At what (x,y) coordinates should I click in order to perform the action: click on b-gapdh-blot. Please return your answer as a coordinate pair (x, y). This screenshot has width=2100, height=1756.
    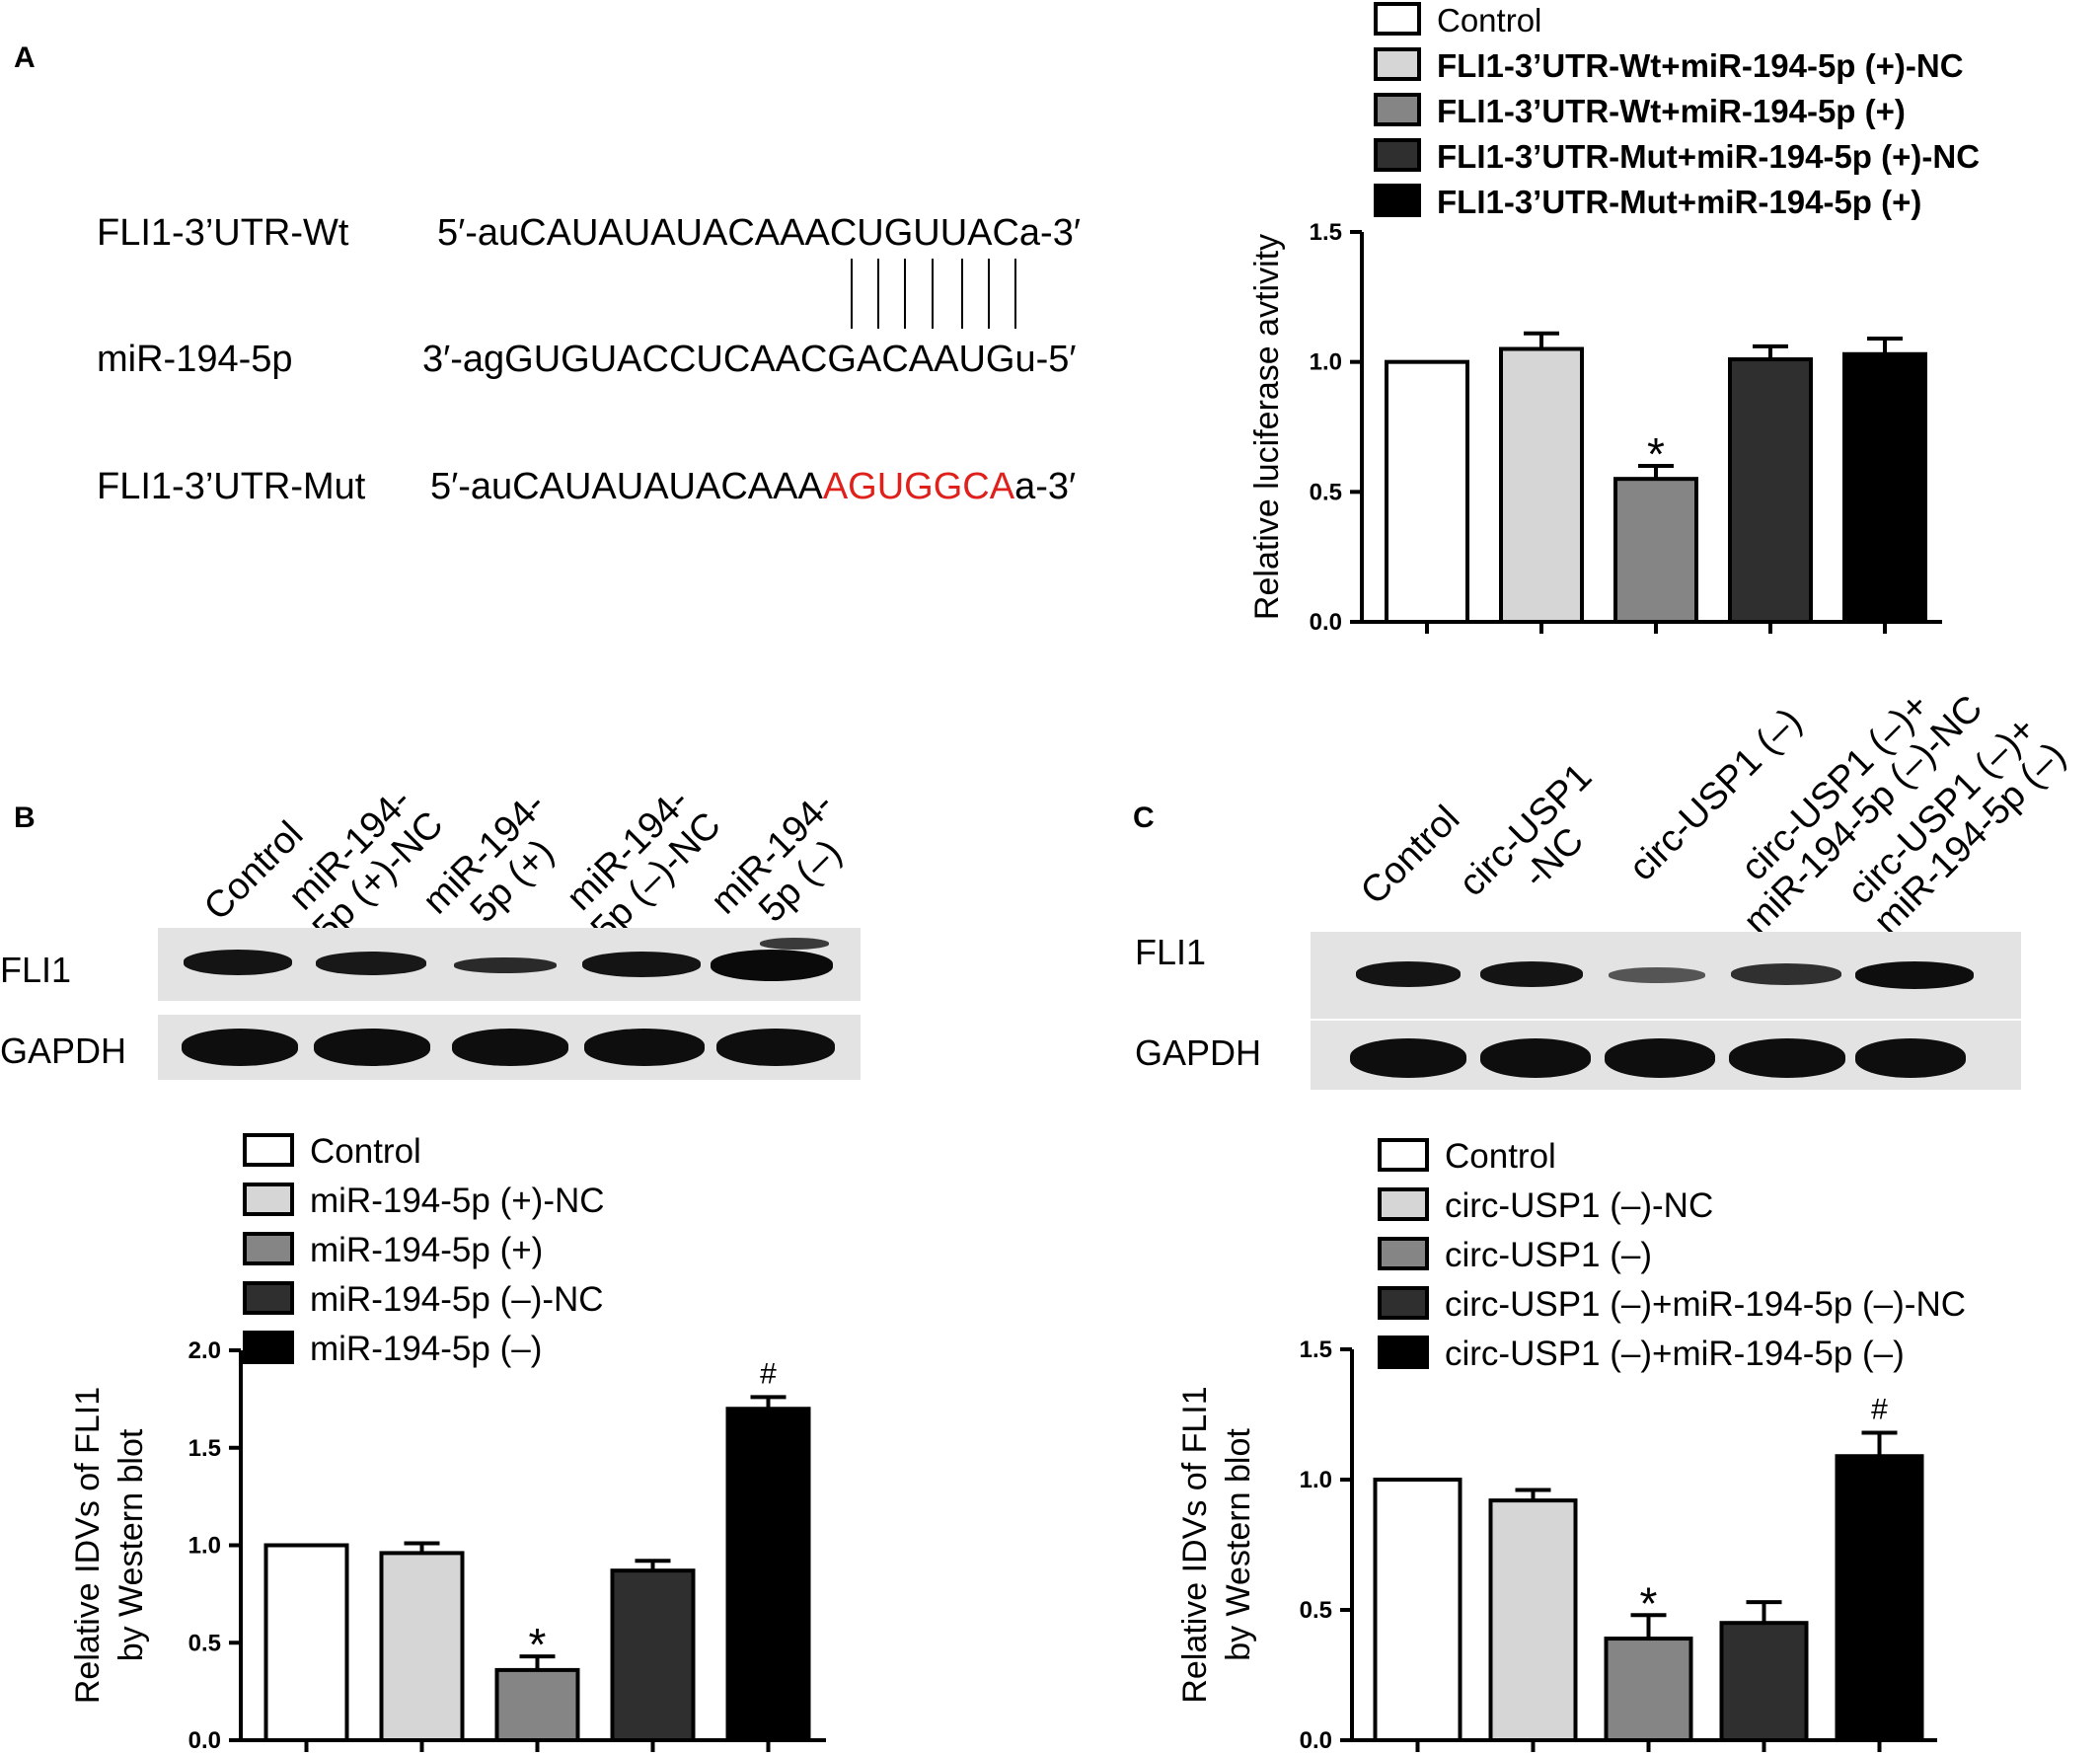
    Looking at the image, I should click on (510, 1047).